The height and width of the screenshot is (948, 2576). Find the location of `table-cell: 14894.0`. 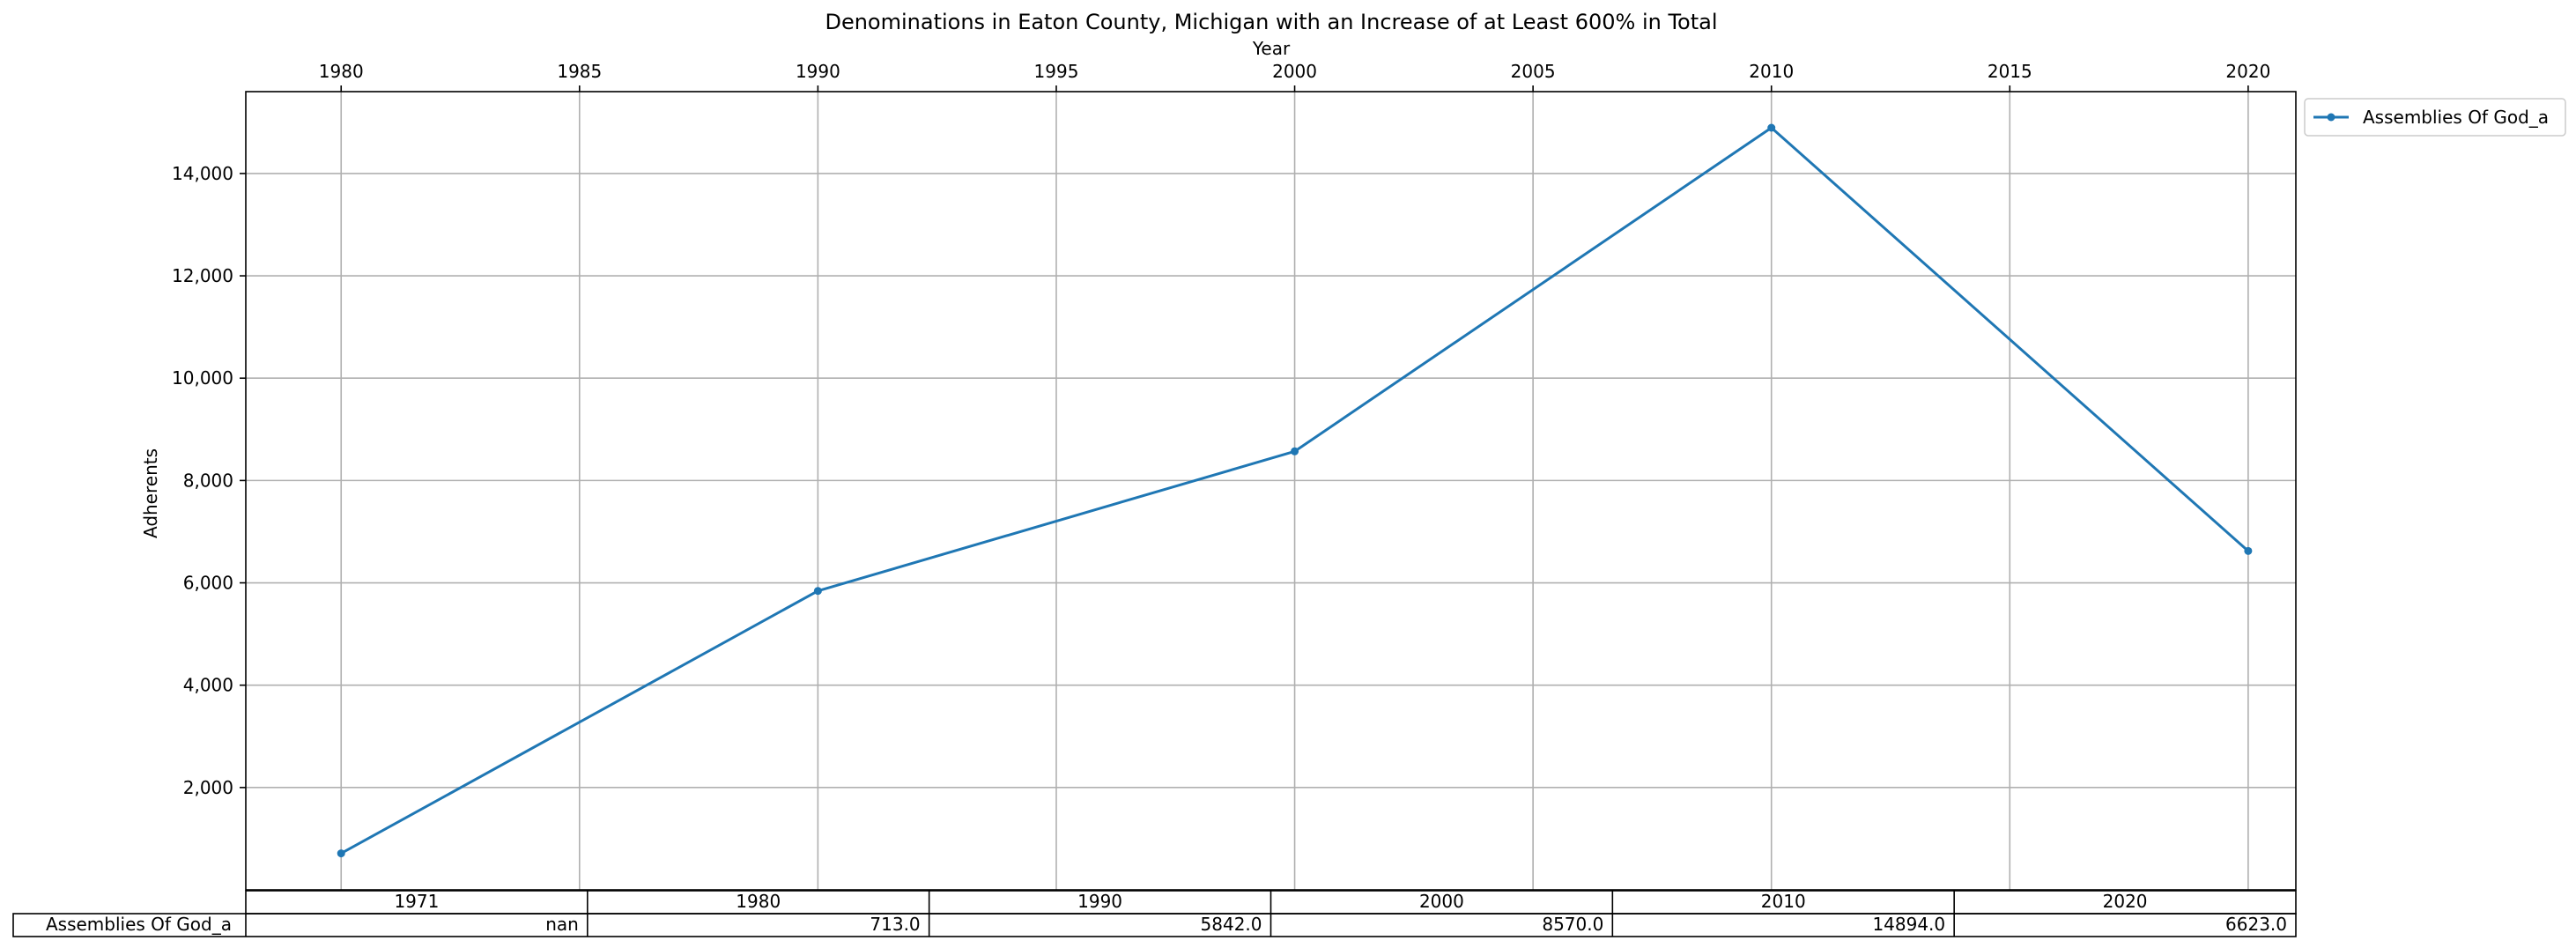

table-cell: 14894.0 is located at coordinates (1909, 924).